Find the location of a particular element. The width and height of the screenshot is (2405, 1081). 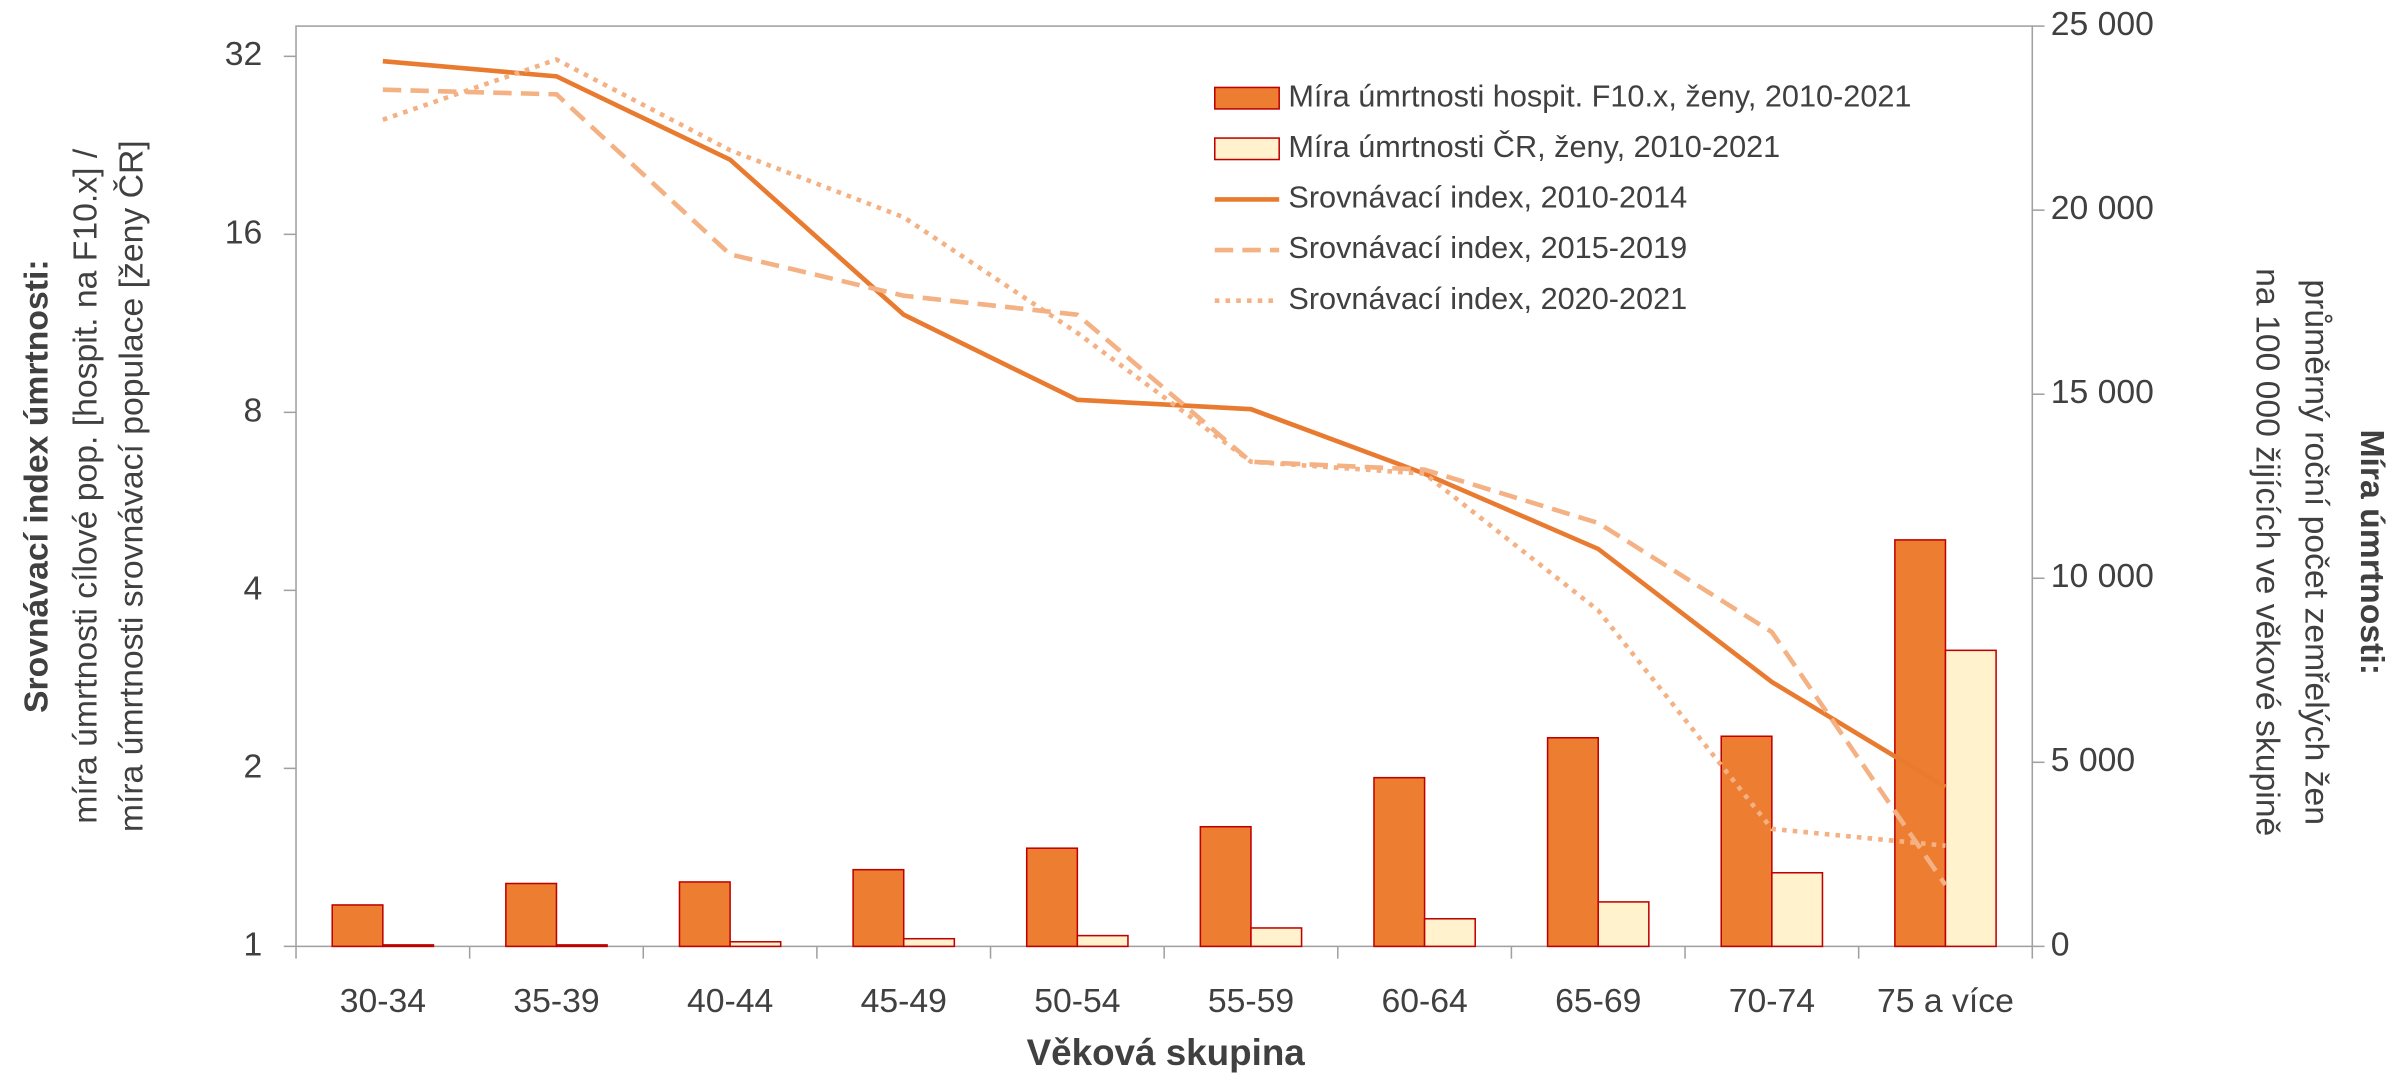

x-tick-label: 65-69 is located at coordinates (1598, 1001).